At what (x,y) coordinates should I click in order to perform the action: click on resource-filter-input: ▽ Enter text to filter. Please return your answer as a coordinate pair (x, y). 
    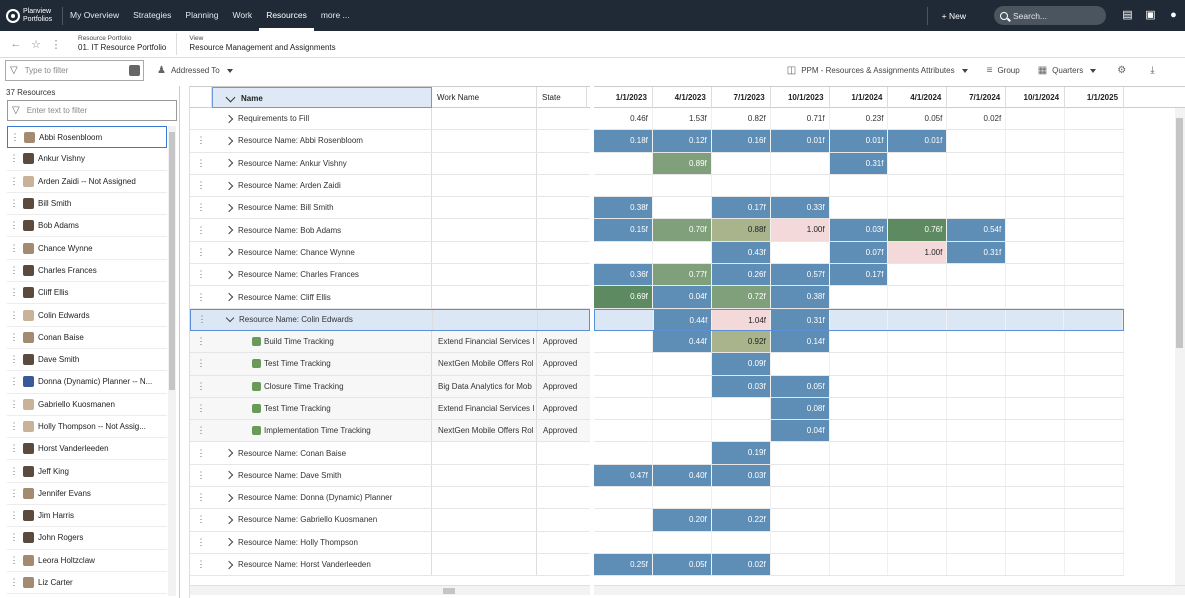
    Looking at the image, I should click on (92, 110).